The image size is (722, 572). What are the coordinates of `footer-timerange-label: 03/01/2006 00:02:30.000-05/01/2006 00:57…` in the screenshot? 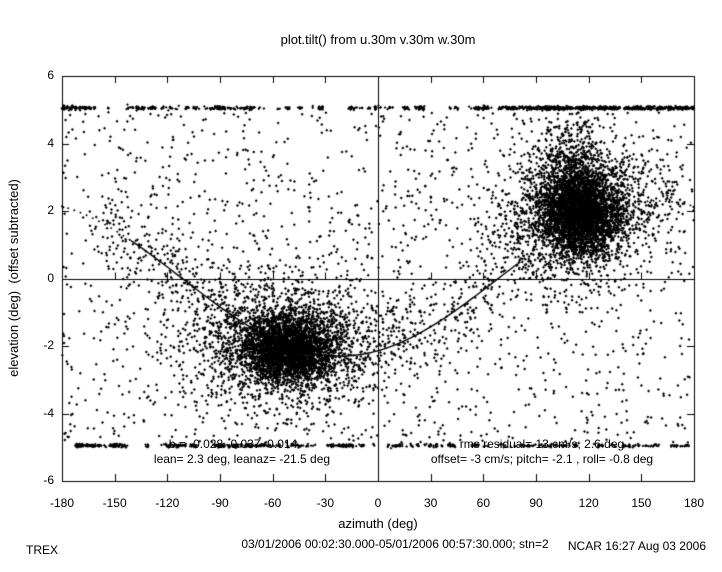 It's located at (395, 544).